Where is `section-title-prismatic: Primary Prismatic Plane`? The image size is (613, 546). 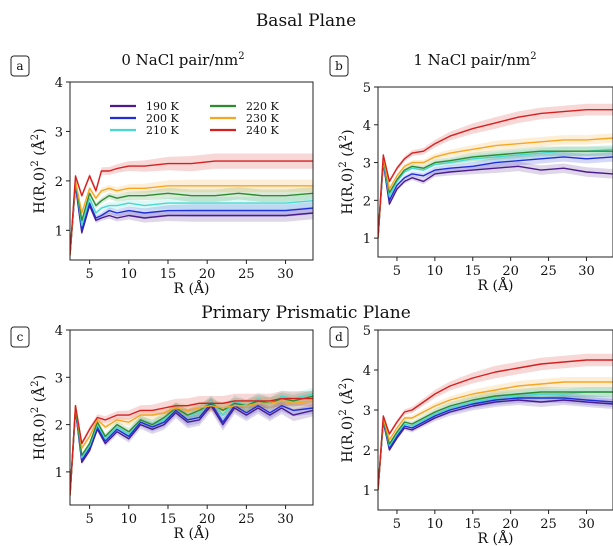 section-title-prismatic: Primary Prismatic Plane is located at coordinates (306, 313).